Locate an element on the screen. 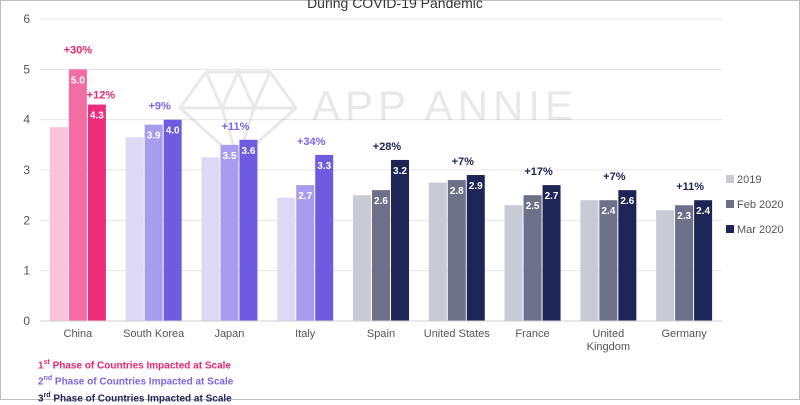 The width and height of the screenshot is (800, 405). bar-data-label: 5.0 is located at coordinates (78, 80).